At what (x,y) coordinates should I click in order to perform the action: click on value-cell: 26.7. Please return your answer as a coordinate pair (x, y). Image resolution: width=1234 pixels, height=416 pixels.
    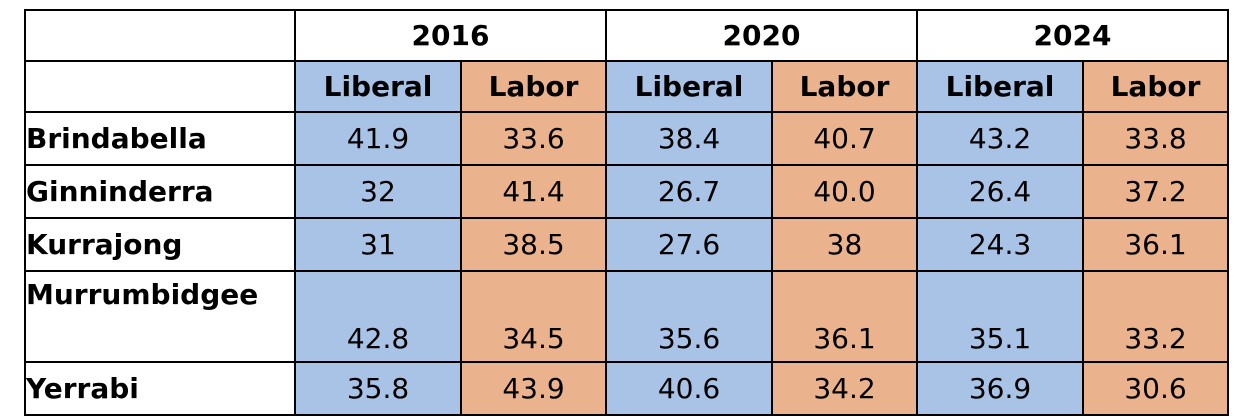
    Looking at the image, I should click on (689, 191).